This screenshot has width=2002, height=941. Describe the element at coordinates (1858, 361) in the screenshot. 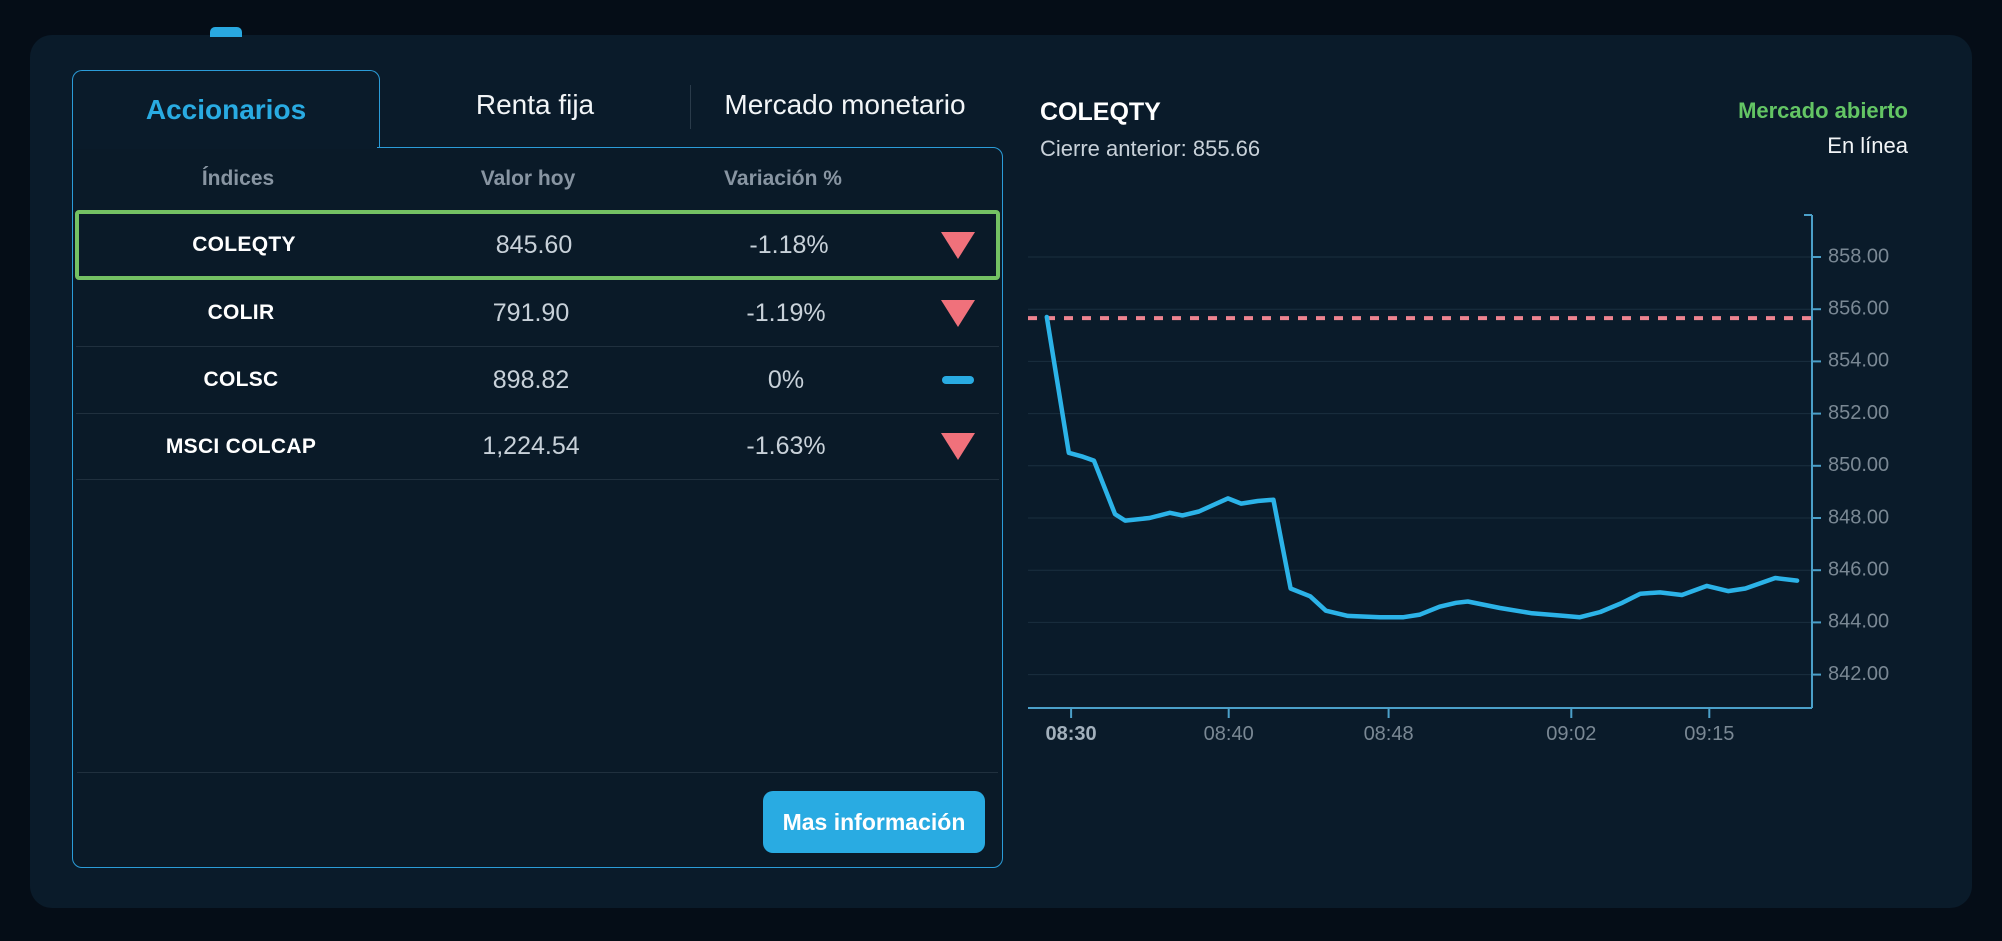

I see `y-axis-label: 854.00` at that location.